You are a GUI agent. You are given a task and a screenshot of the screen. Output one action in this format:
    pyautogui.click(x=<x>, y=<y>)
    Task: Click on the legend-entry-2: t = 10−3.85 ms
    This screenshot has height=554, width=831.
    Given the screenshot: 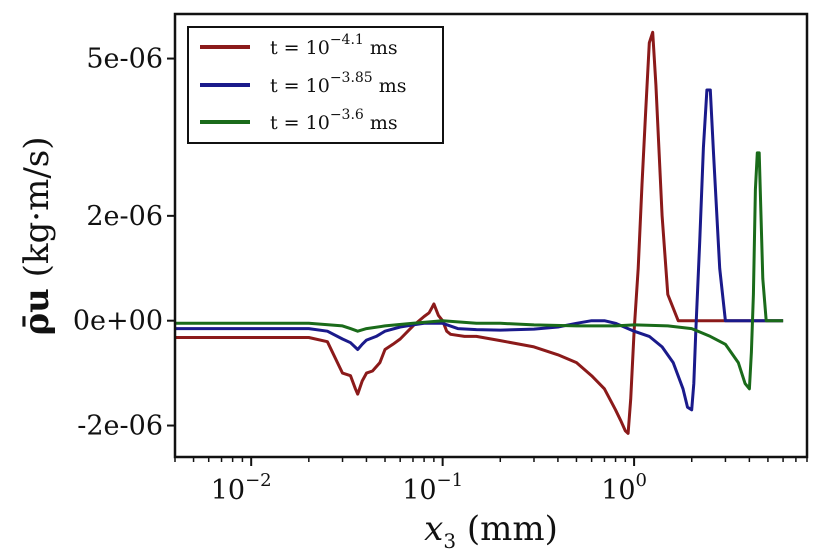 What is the action you would take?
    pyautogui.click(x=303, y=83)
    